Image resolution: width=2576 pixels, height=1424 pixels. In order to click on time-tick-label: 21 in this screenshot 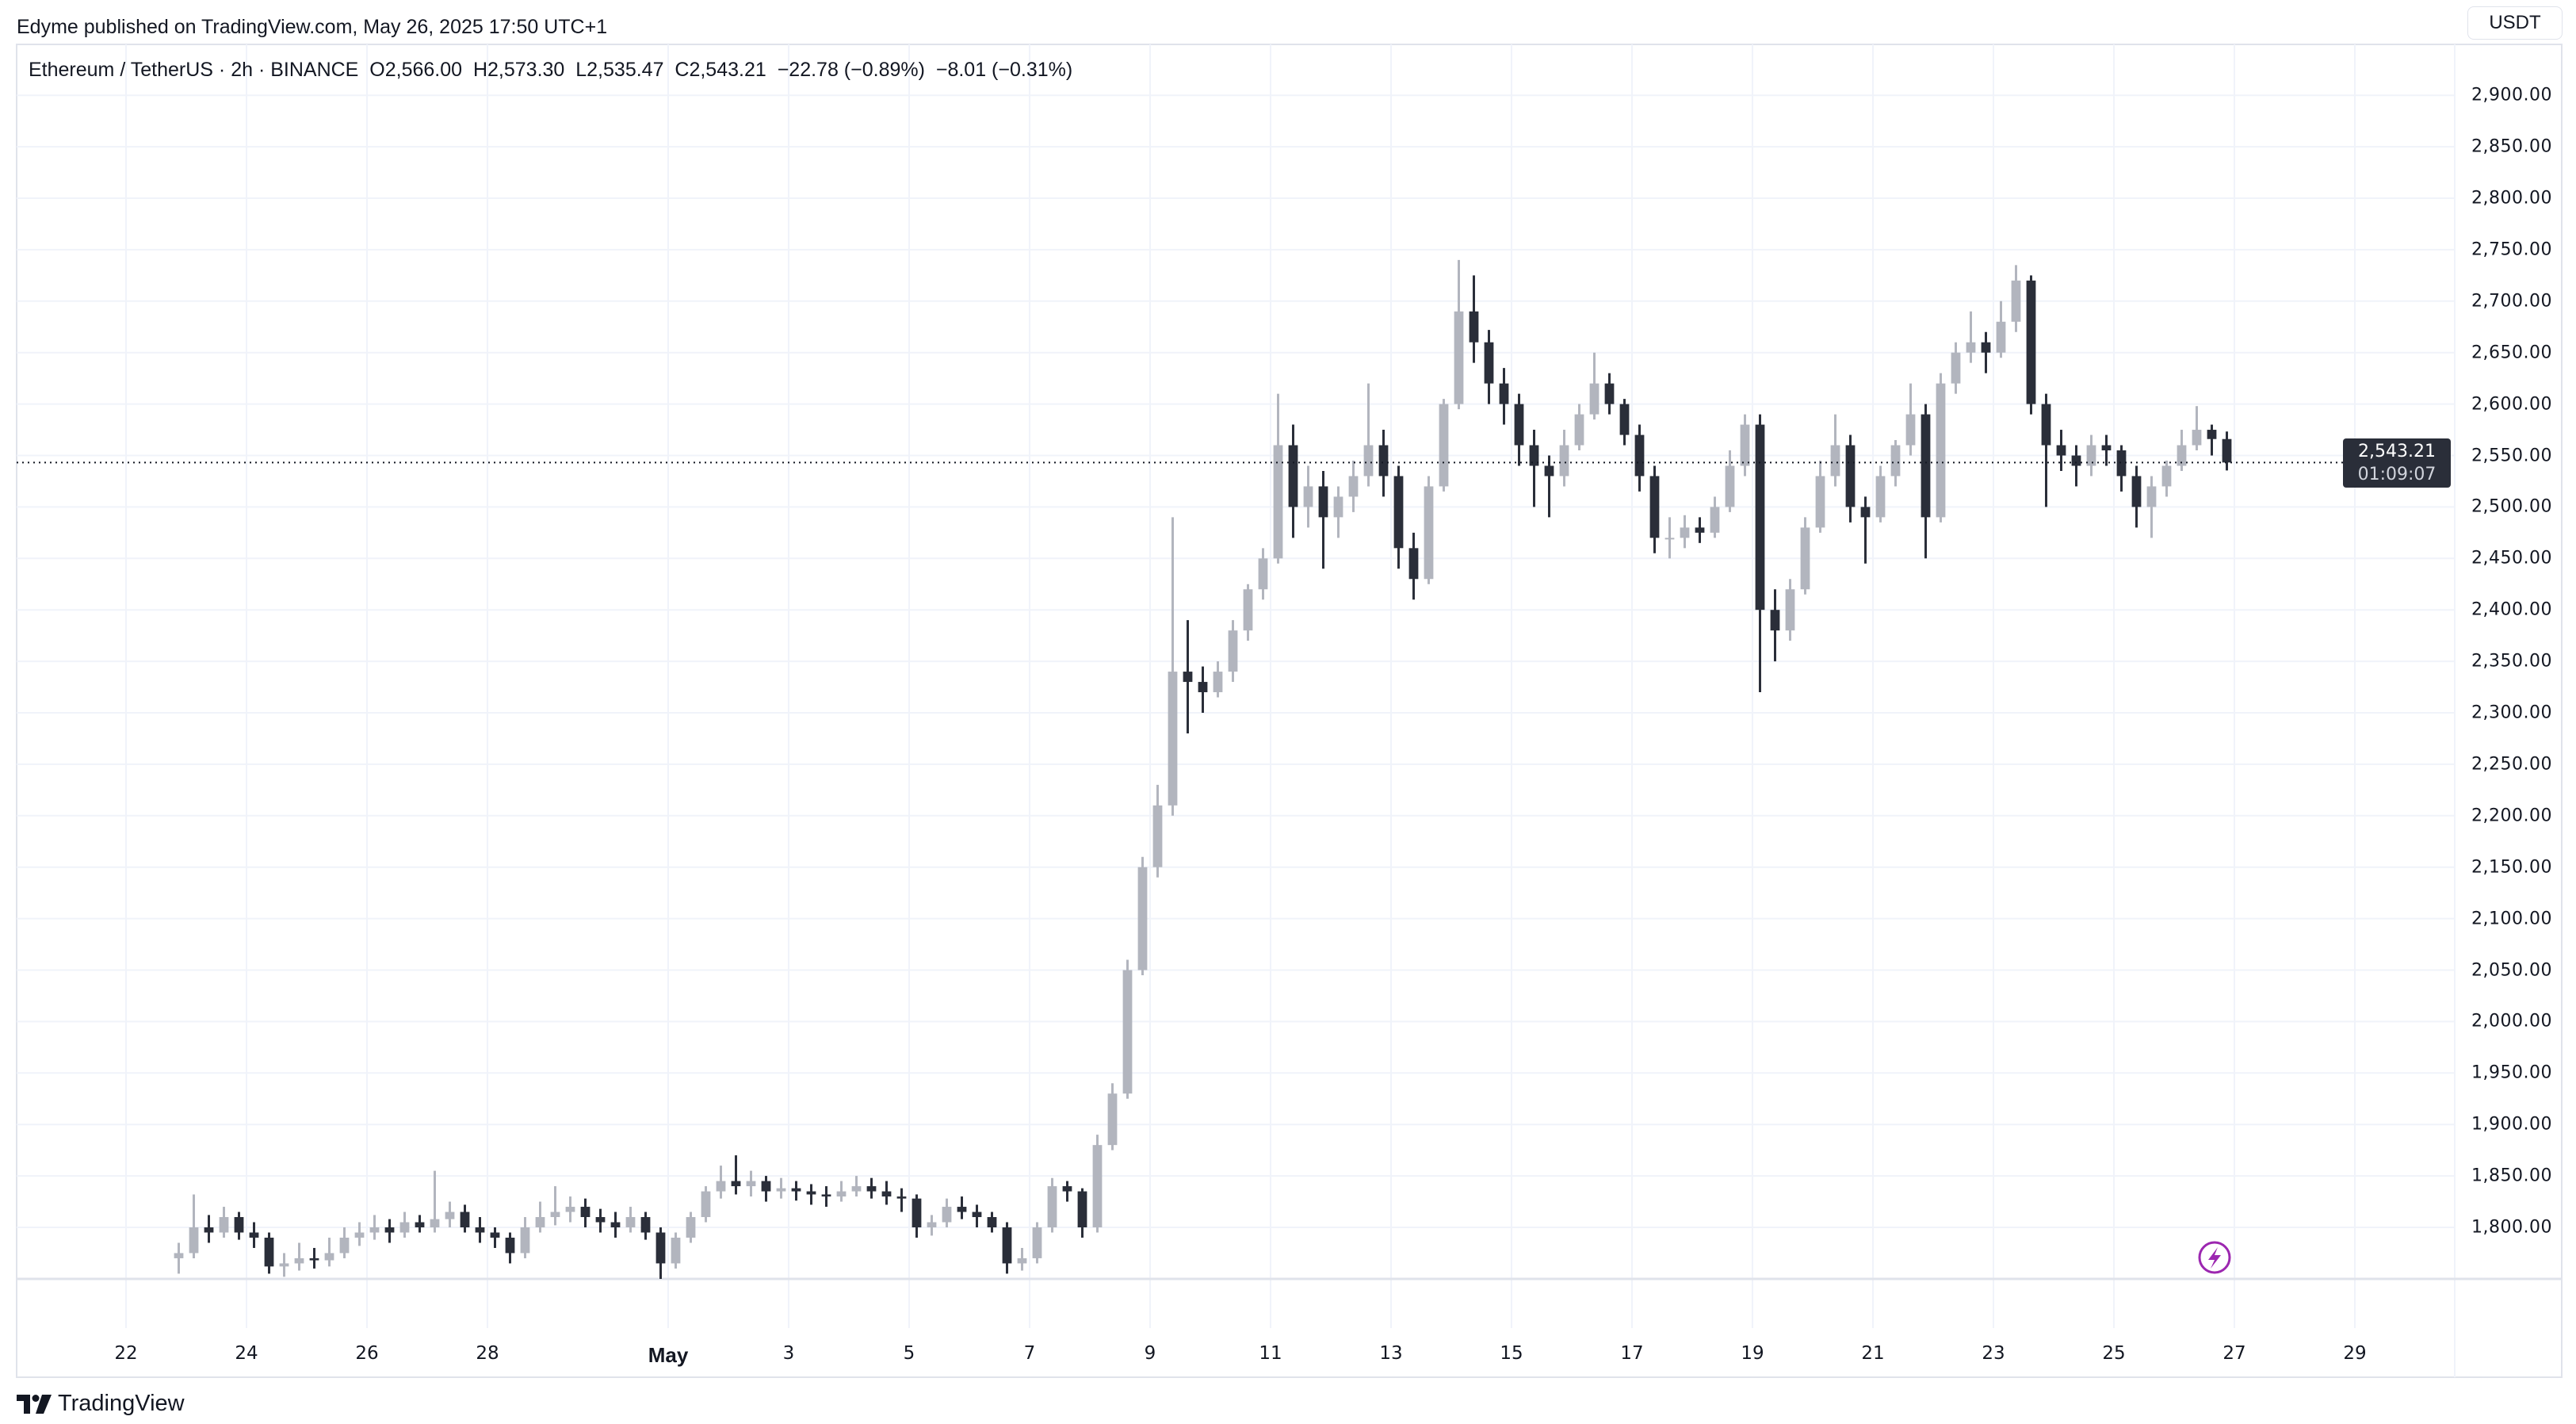, I will do `click(1873, 1354)`.